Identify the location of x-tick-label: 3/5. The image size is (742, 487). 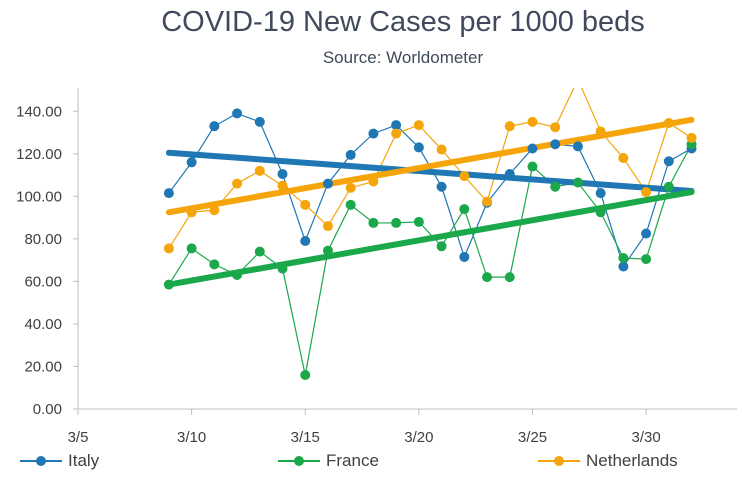
(78, 437).